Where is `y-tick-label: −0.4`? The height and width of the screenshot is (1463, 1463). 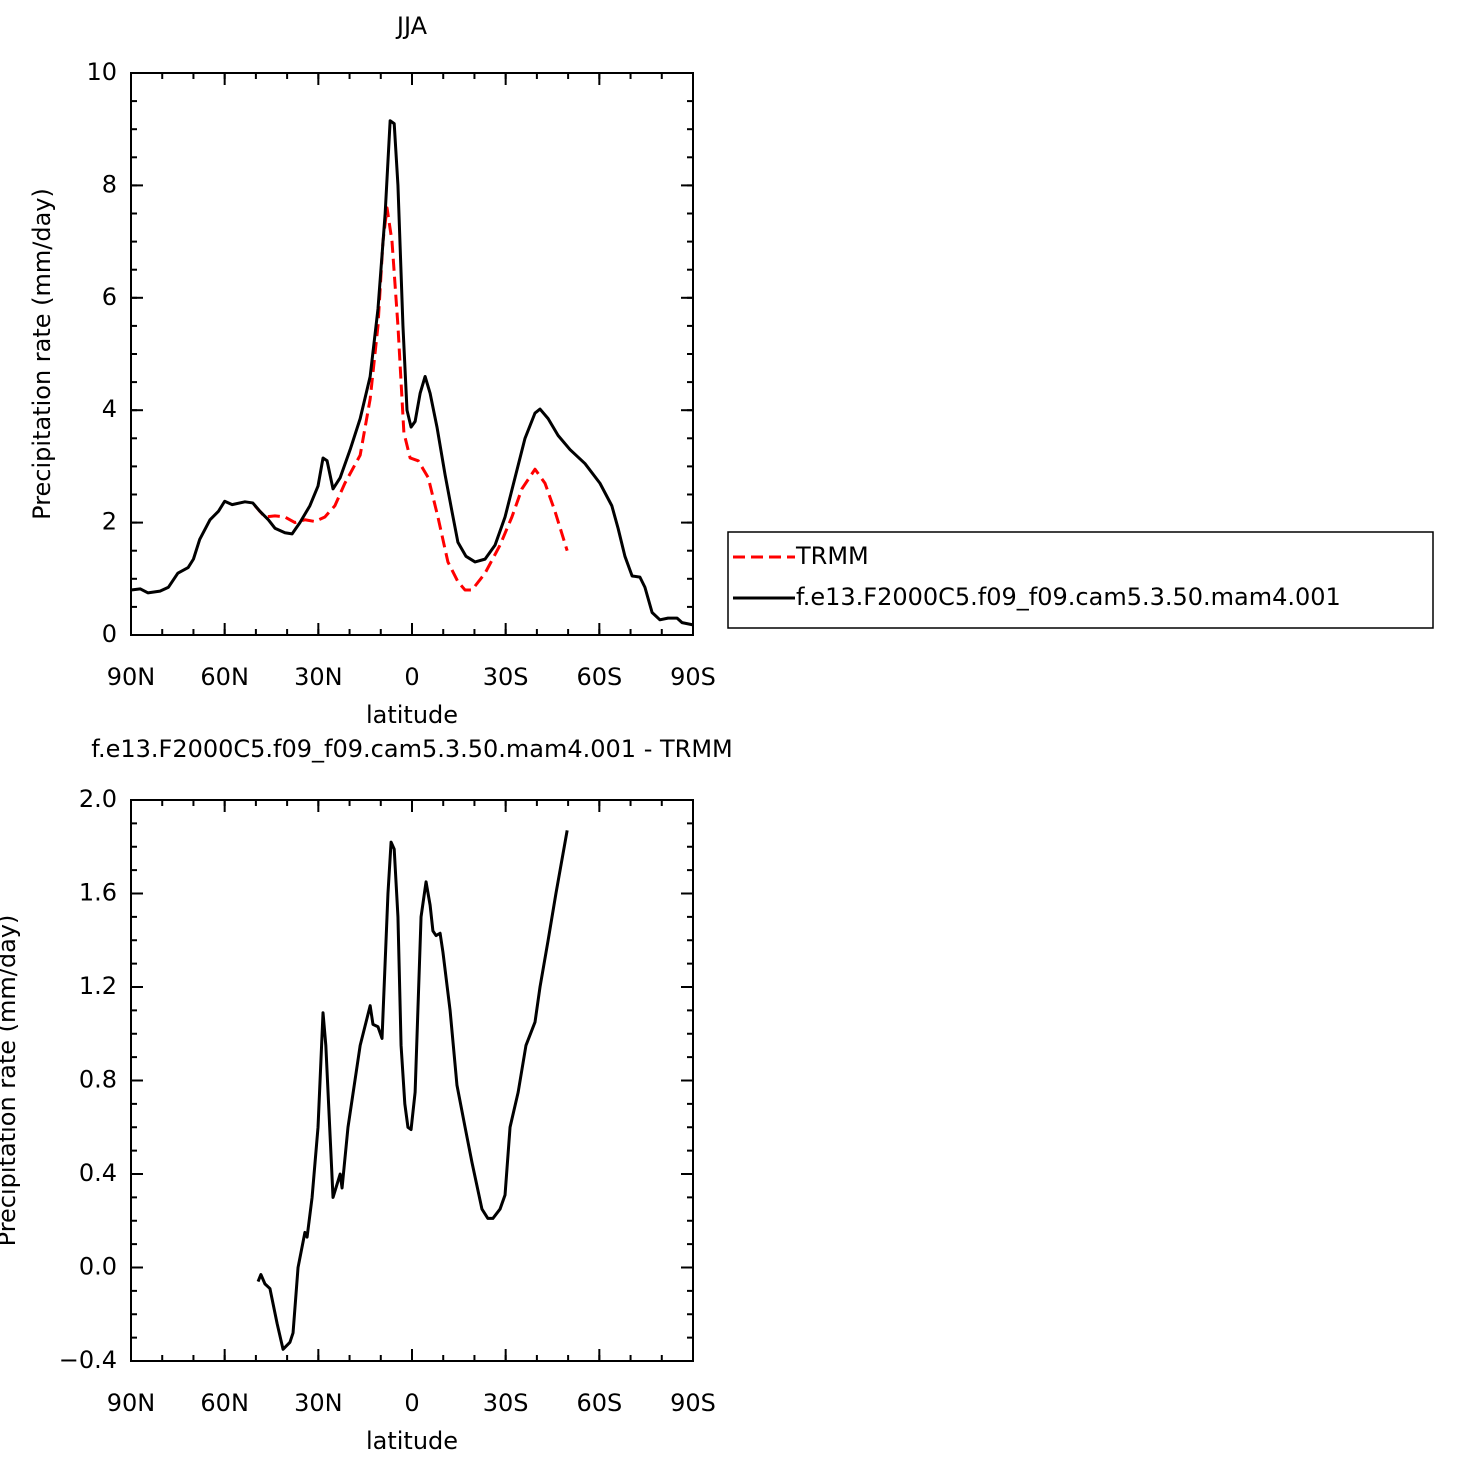
y-tick-label: −0.4 is located at coordinates (88, 1360).